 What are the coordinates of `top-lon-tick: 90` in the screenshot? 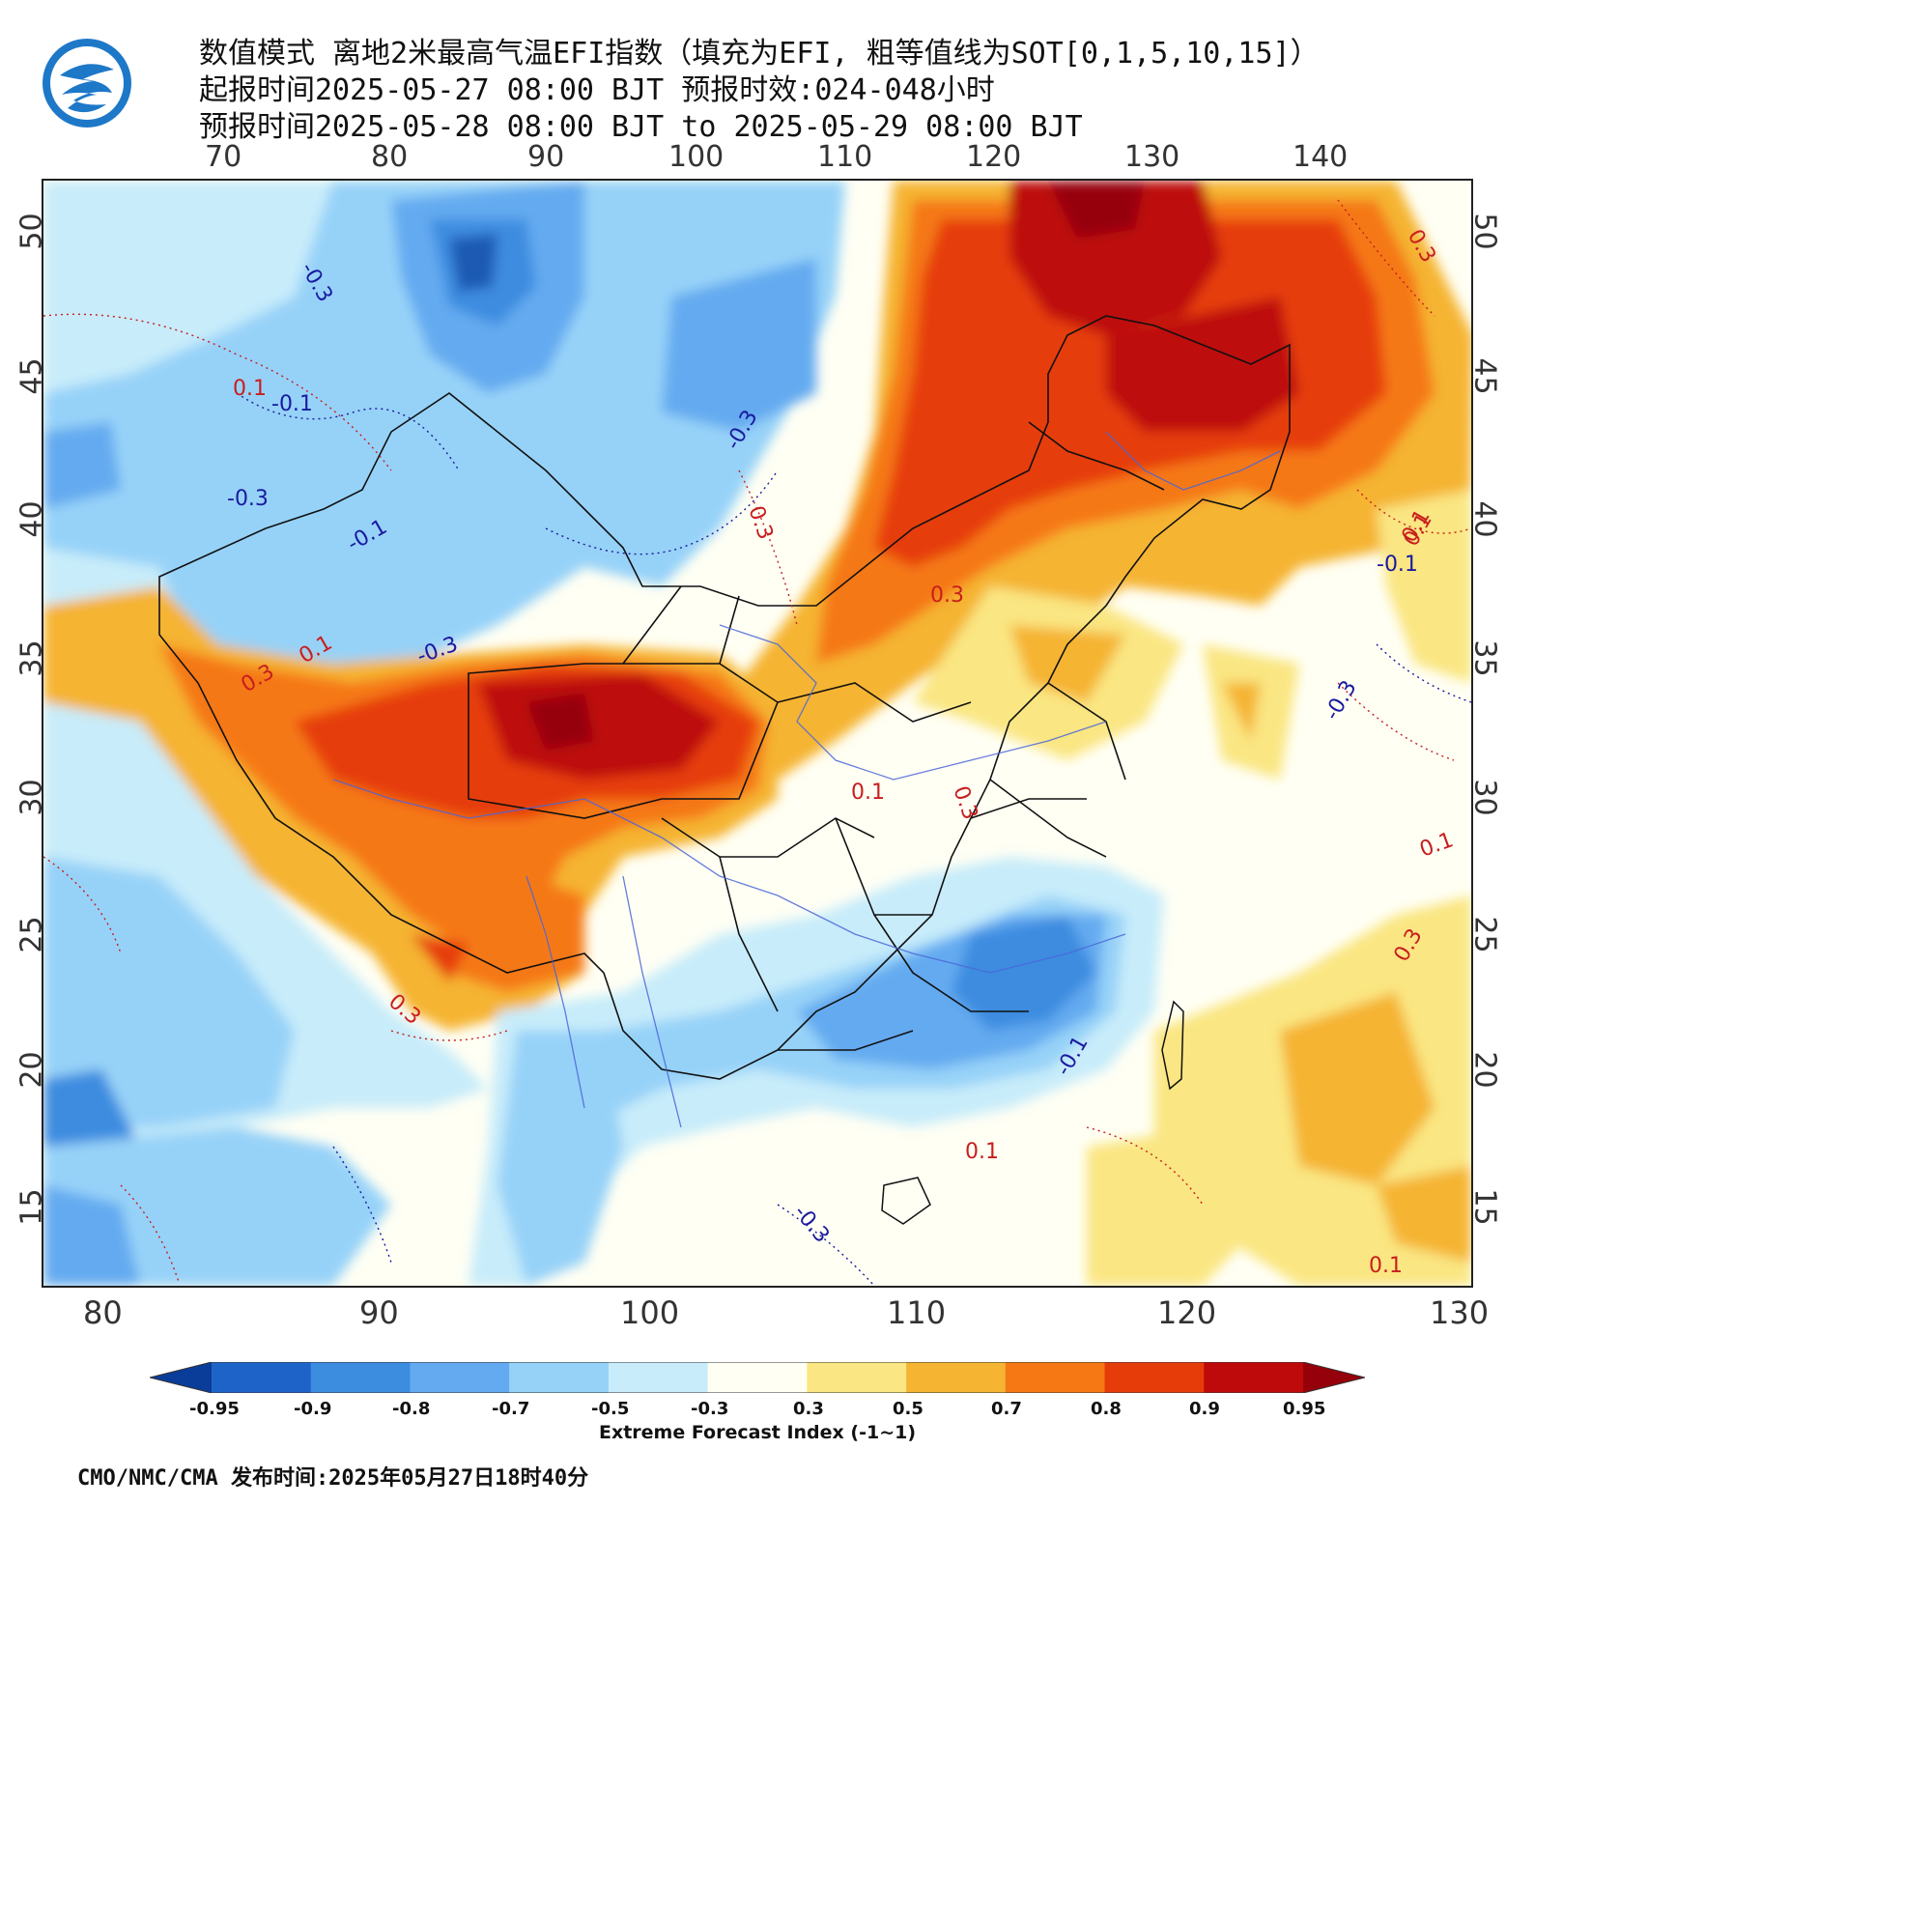 It's located at (546, 157).